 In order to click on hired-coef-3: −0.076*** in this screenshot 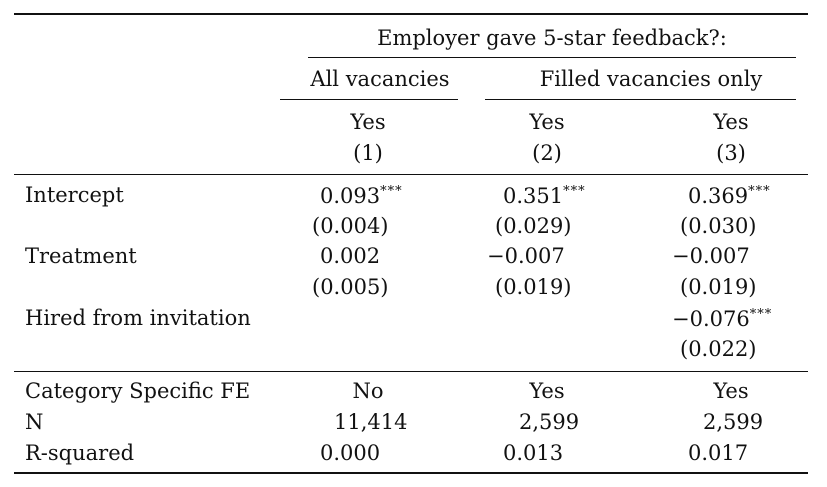, I will do `click(722, 319)`.